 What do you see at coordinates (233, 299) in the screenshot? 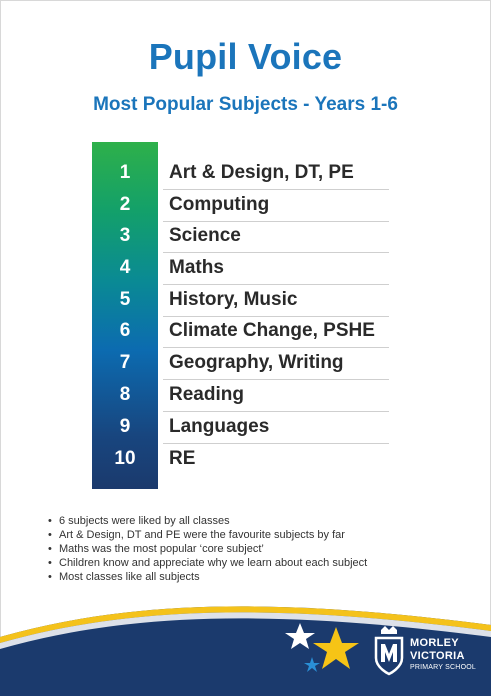
I see `subject-name: History, Music` at bounding box center [233, 299].